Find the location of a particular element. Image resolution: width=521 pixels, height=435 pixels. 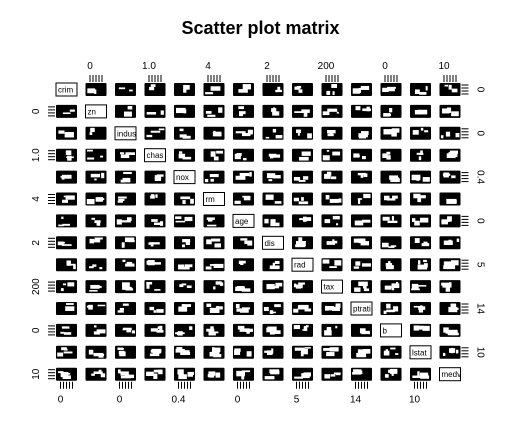

top-tick-label-medv: 10 is located at coordinates (444, 66).